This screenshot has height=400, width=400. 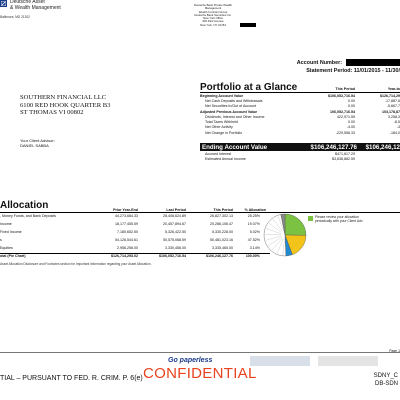 I want to click on pag-label: Net Securities In/Out of Account, so click(x=230, y=106).